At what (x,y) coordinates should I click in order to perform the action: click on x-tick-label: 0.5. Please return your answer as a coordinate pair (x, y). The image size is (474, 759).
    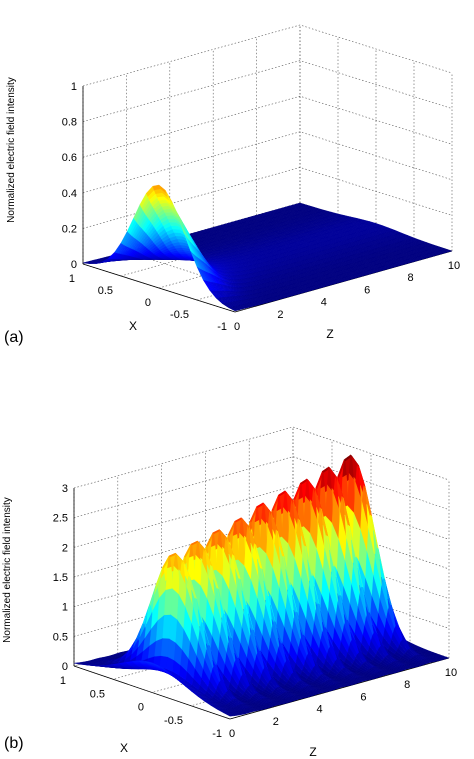
    Looking at the image, I should click on (105, 291).